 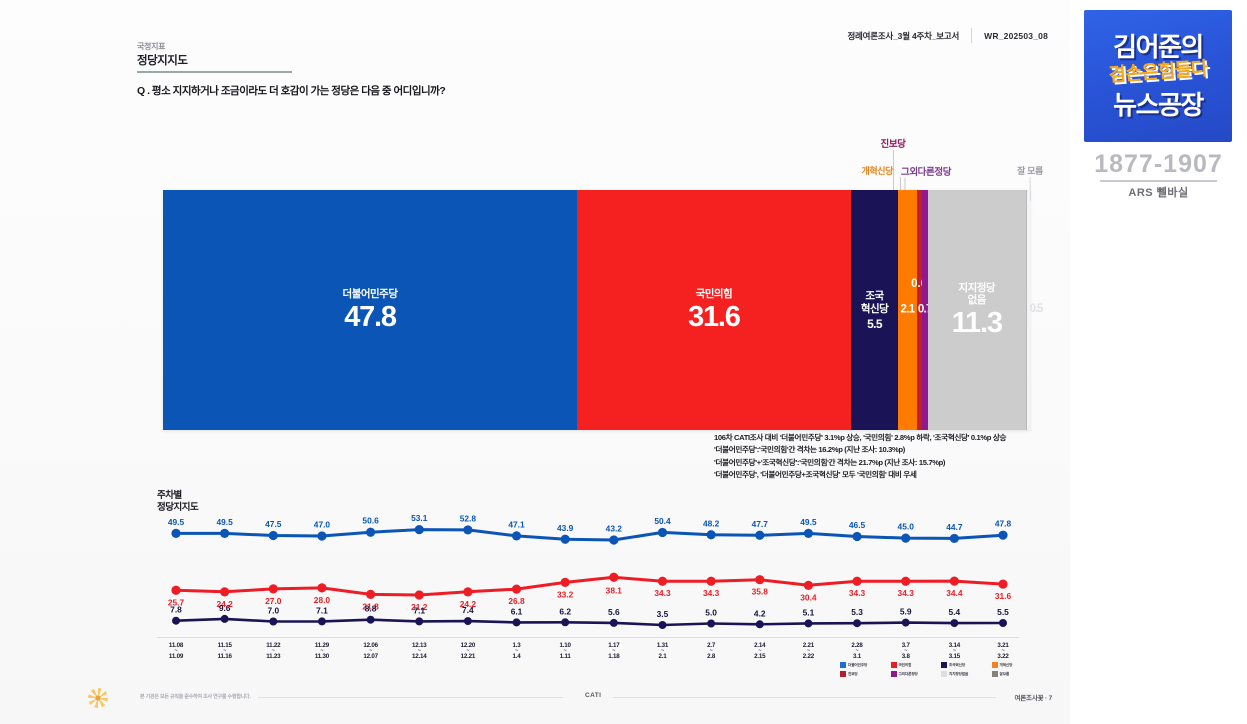 I want to click on bar-segment-minjoo: 더불어민주당 47.8, so click(x=370, y=310).